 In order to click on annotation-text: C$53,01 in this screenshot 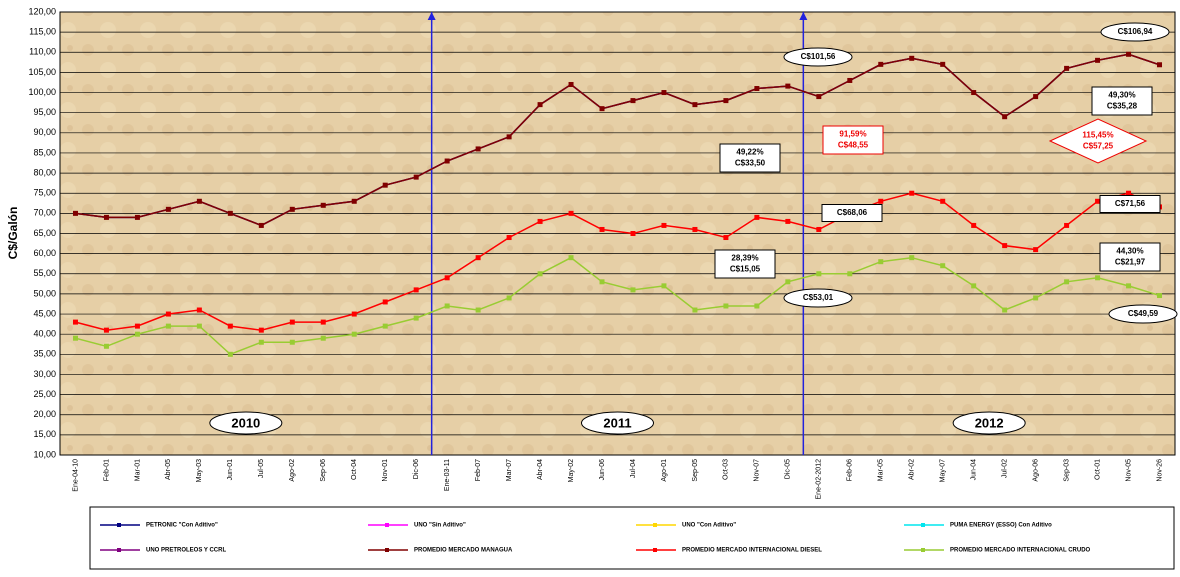, I will do `click(818, 297)`.